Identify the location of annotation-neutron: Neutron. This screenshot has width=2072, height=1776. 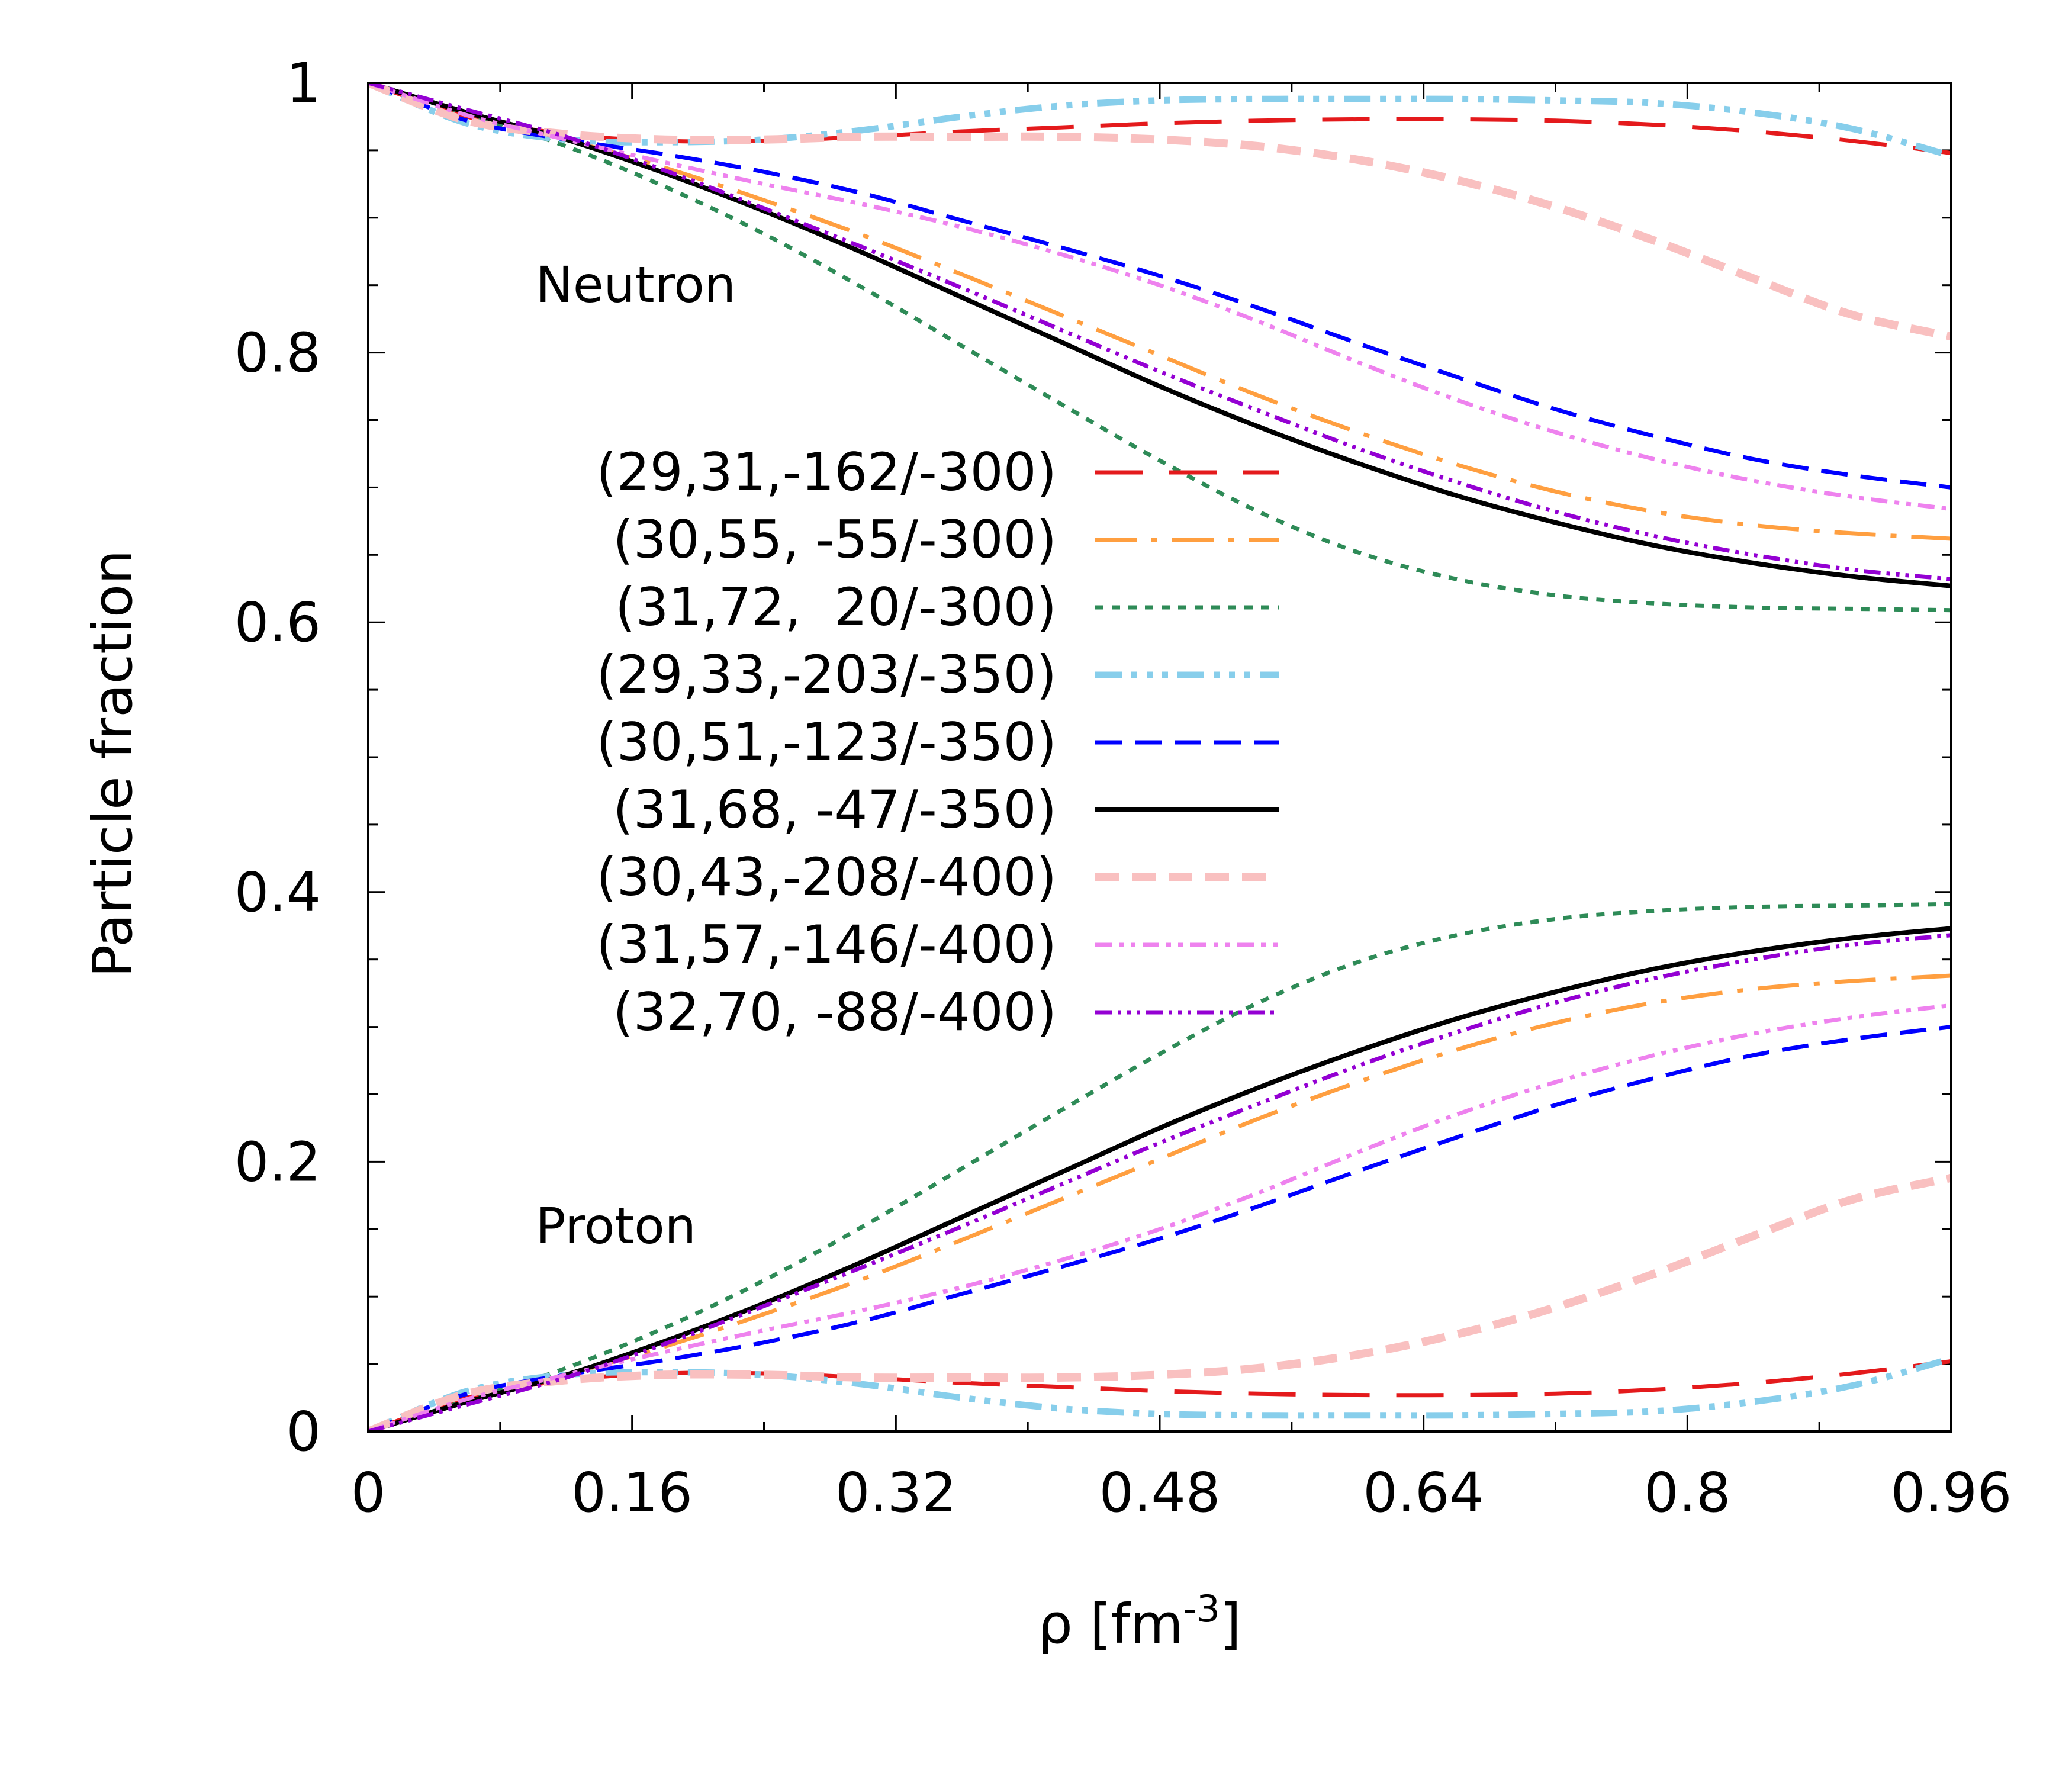
(636, 285).